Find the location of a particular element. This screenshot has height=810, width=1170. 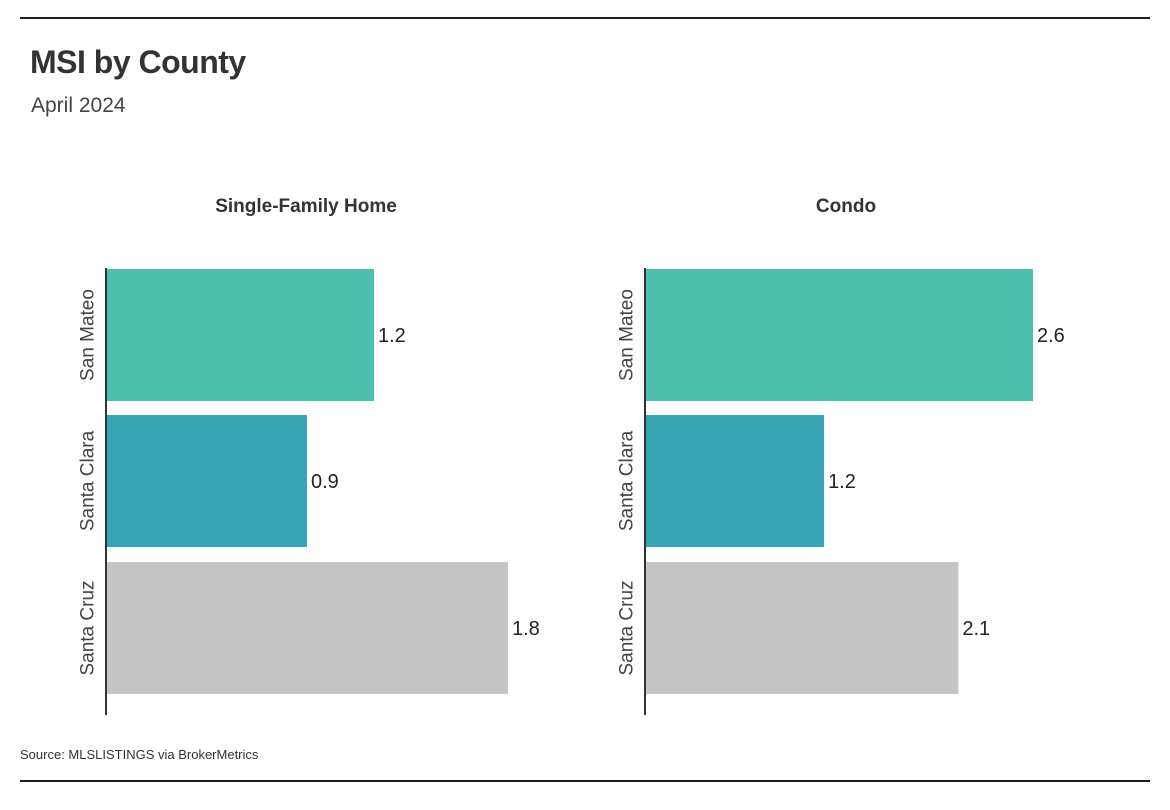

panel-title: Single-Family Home is located at coordinates (306, 206).